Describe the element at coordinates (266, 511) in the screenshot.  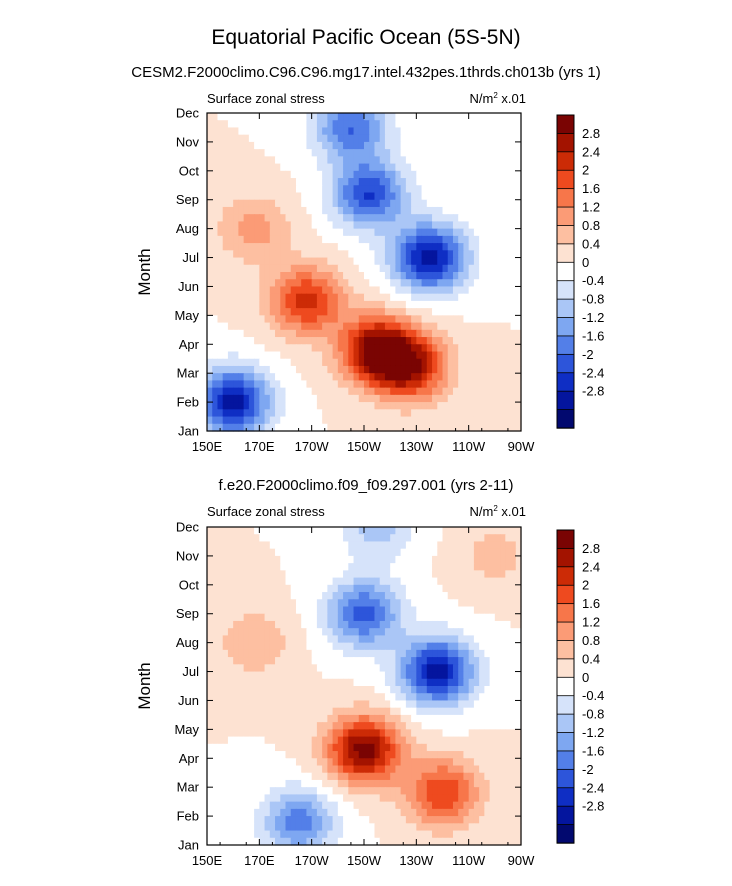
I see `panel-2-left-label: Surface zonal stress` at that location.